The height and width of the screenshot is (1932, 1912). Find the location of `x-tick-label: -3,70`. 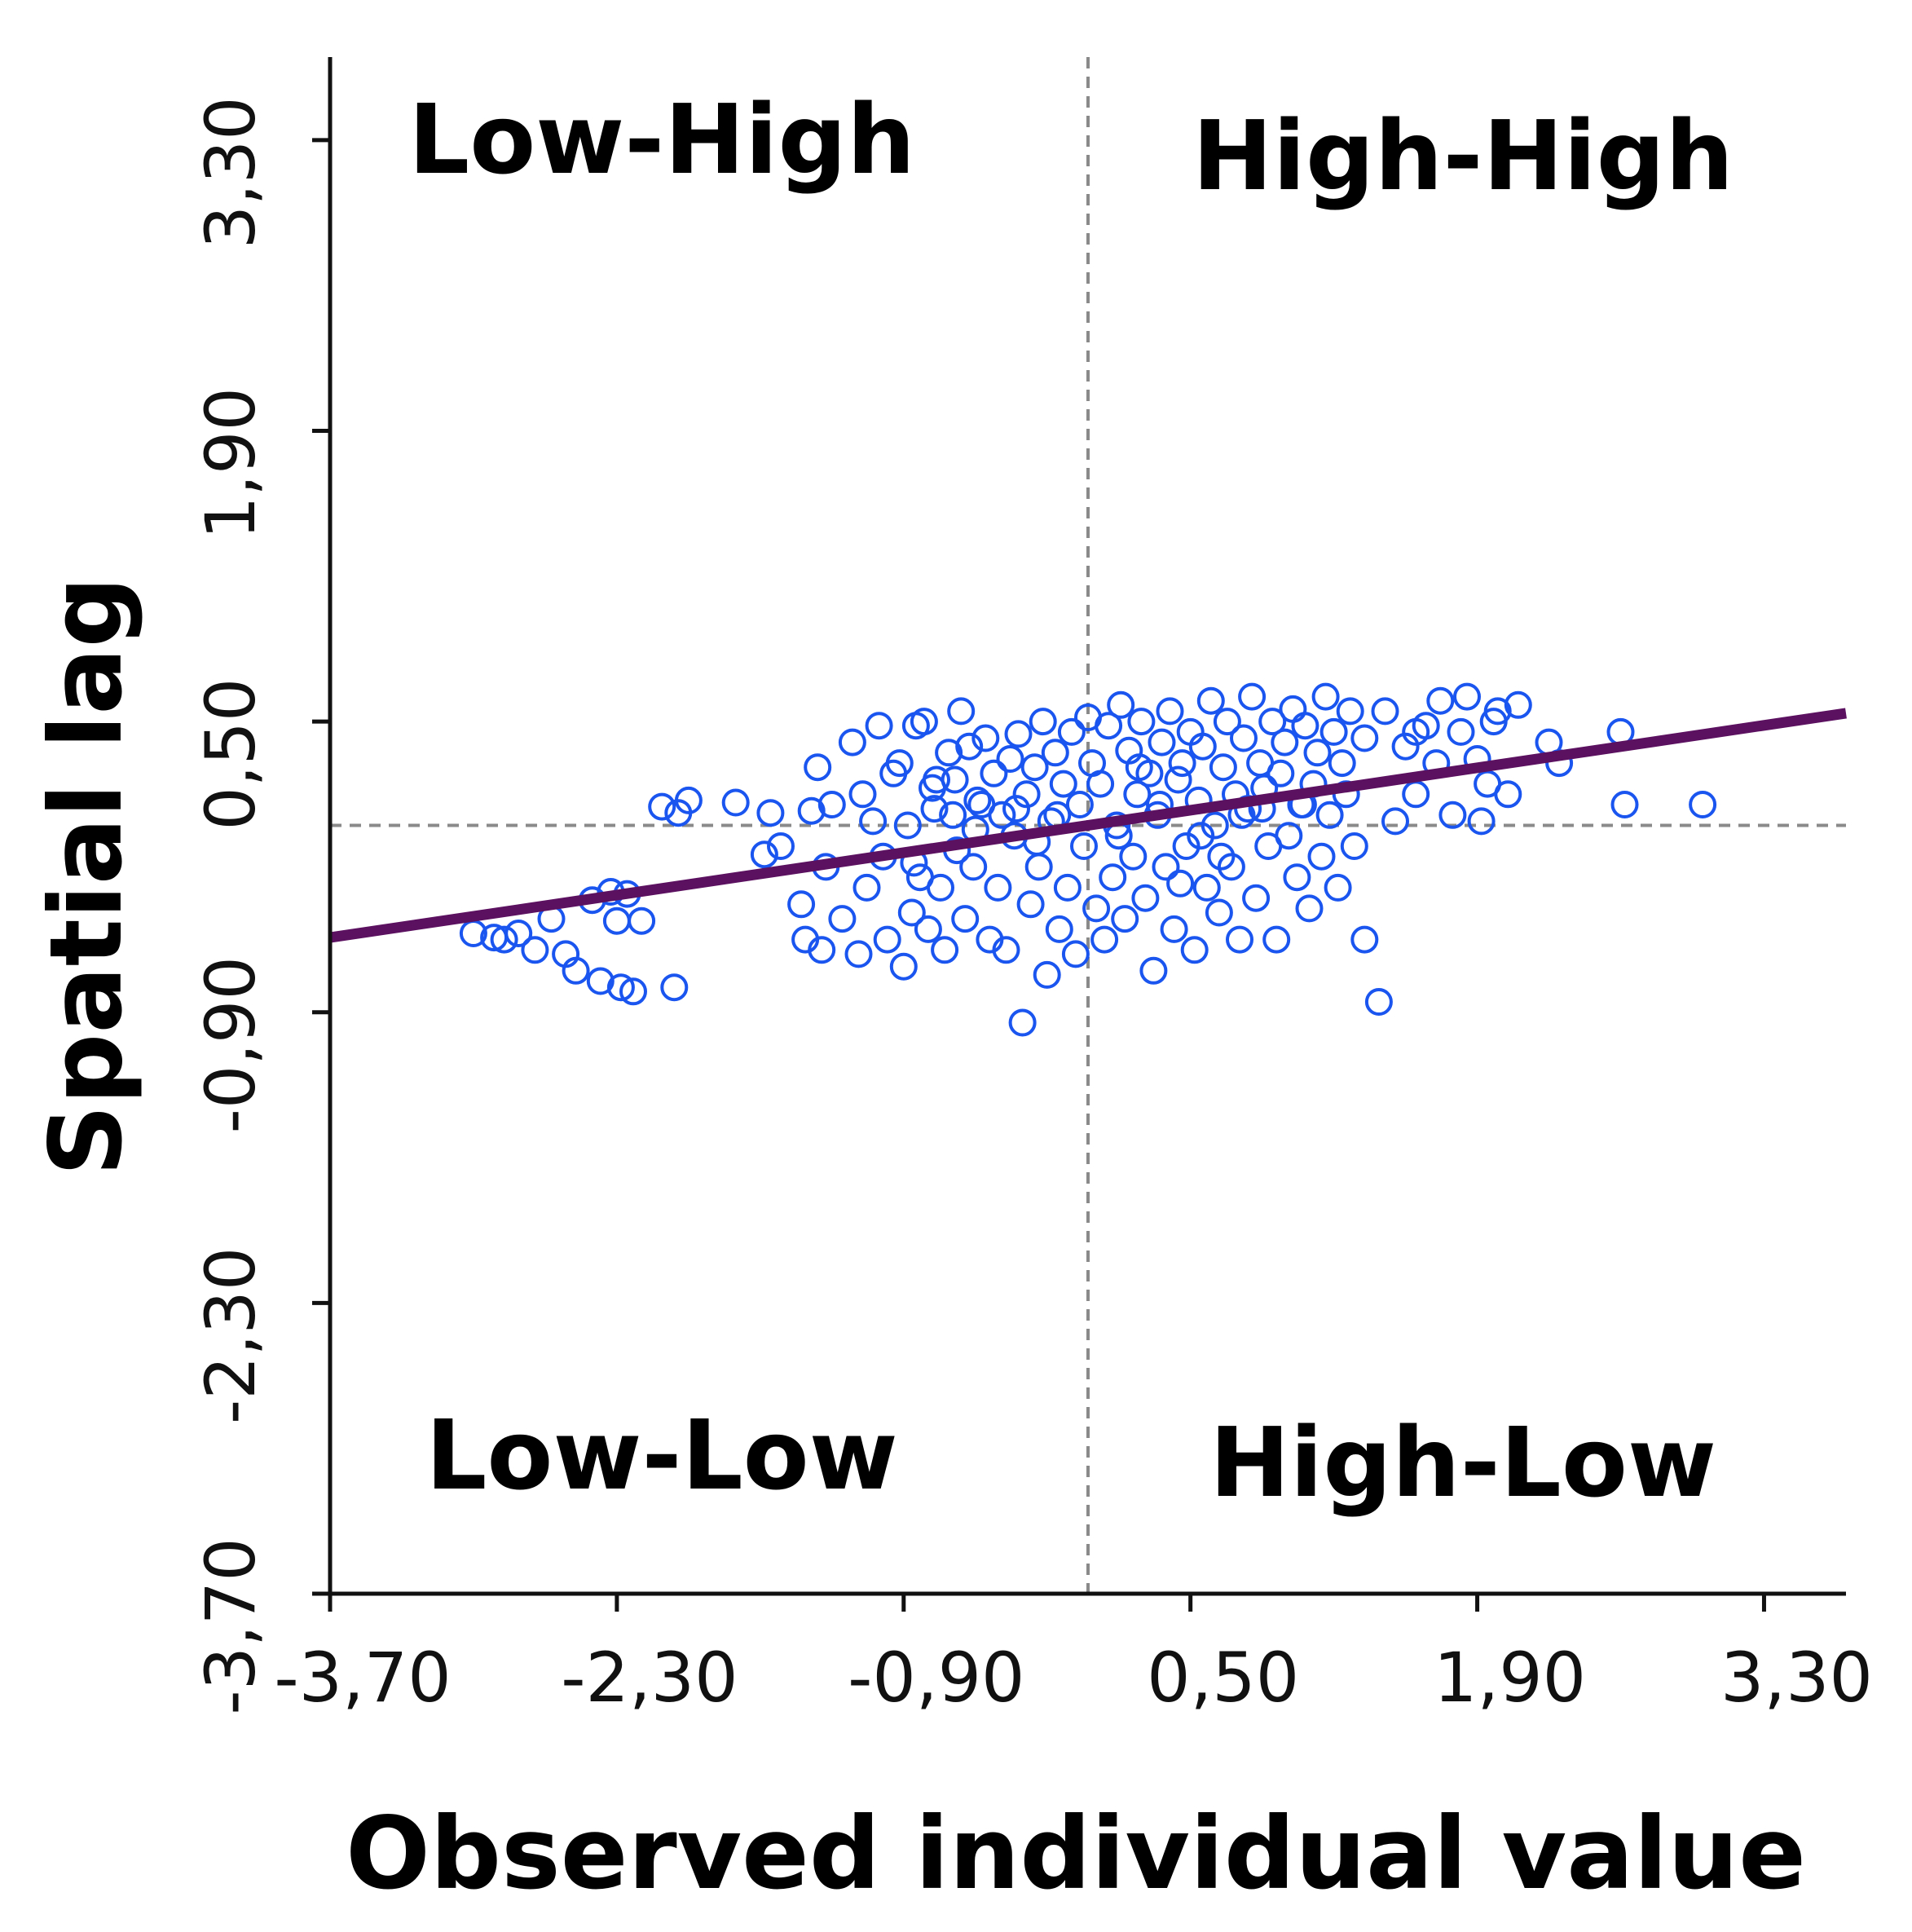

x-tick-label: -3,70 is located at coordinates (362, 1678).